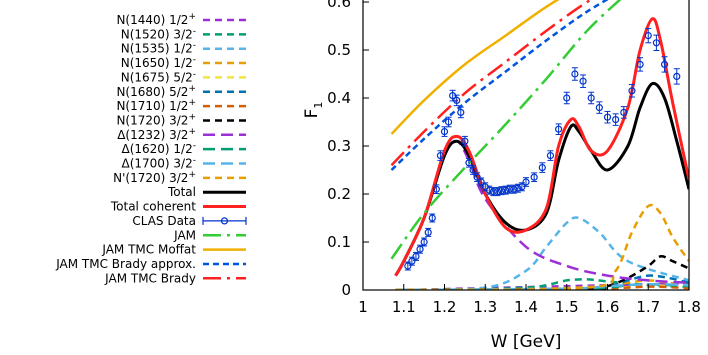 This screenshot has height=355, width=708. I want to click on y-axis-label-main: F1, so click(313, 110).